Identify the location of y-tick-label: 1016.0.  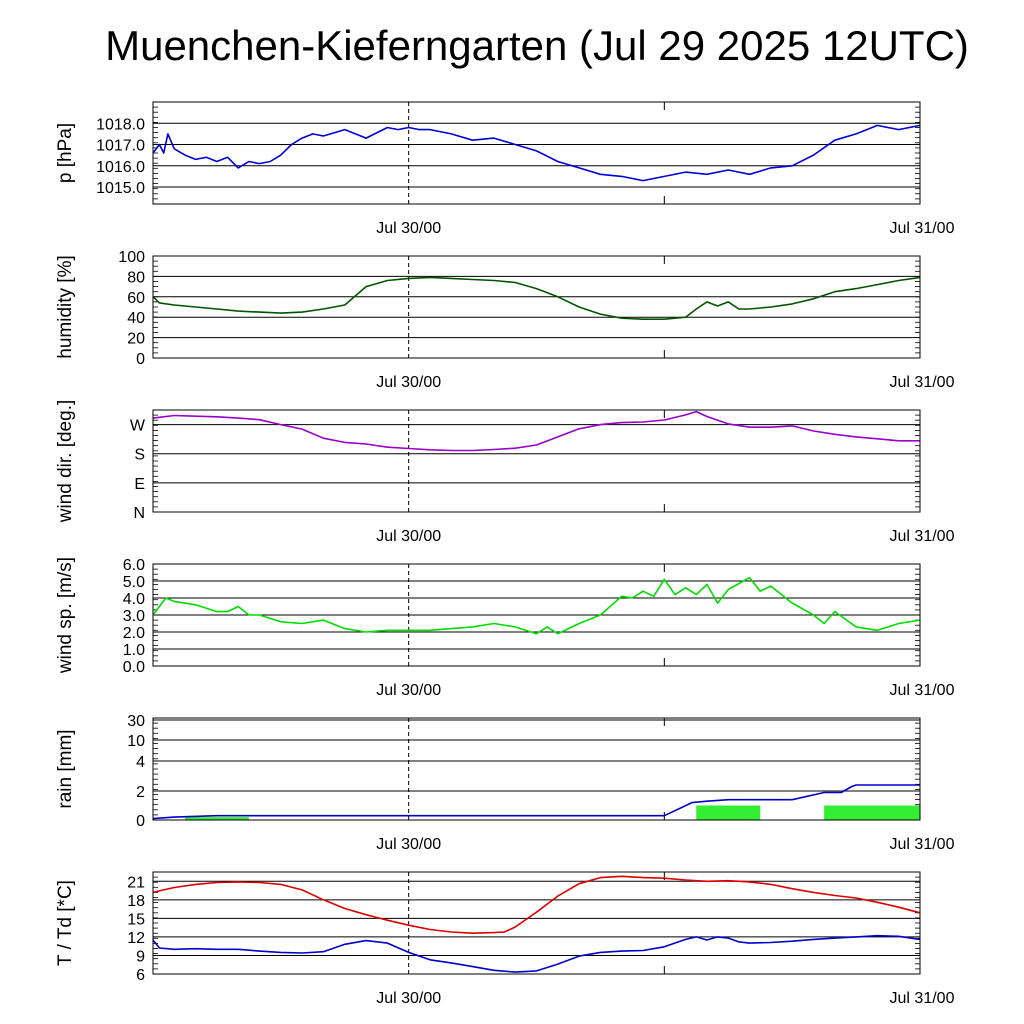
(120, 167).